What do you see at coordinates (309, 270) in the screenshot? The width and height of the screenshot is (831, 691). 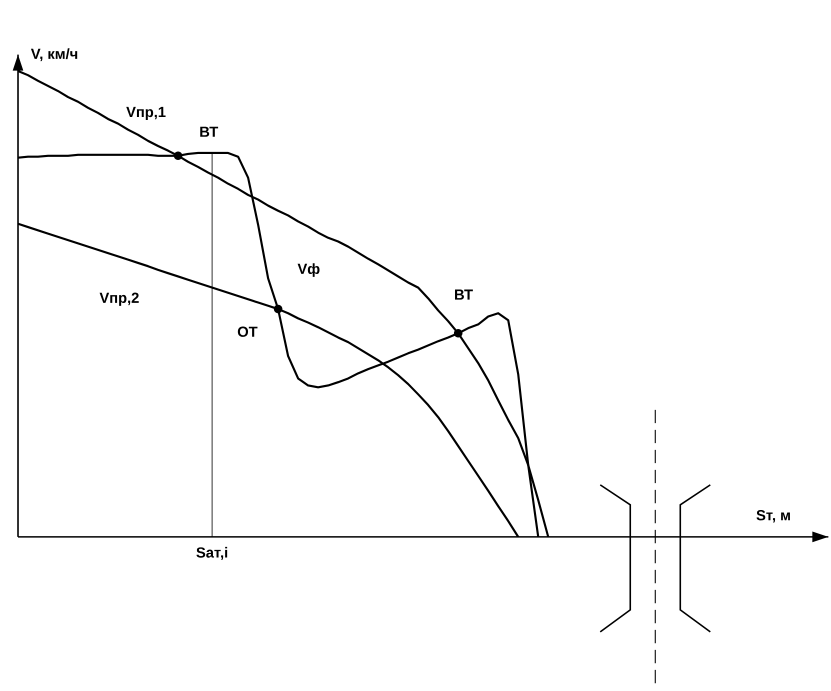 I see `series-label: Vф` at bounding box center [309, 270].